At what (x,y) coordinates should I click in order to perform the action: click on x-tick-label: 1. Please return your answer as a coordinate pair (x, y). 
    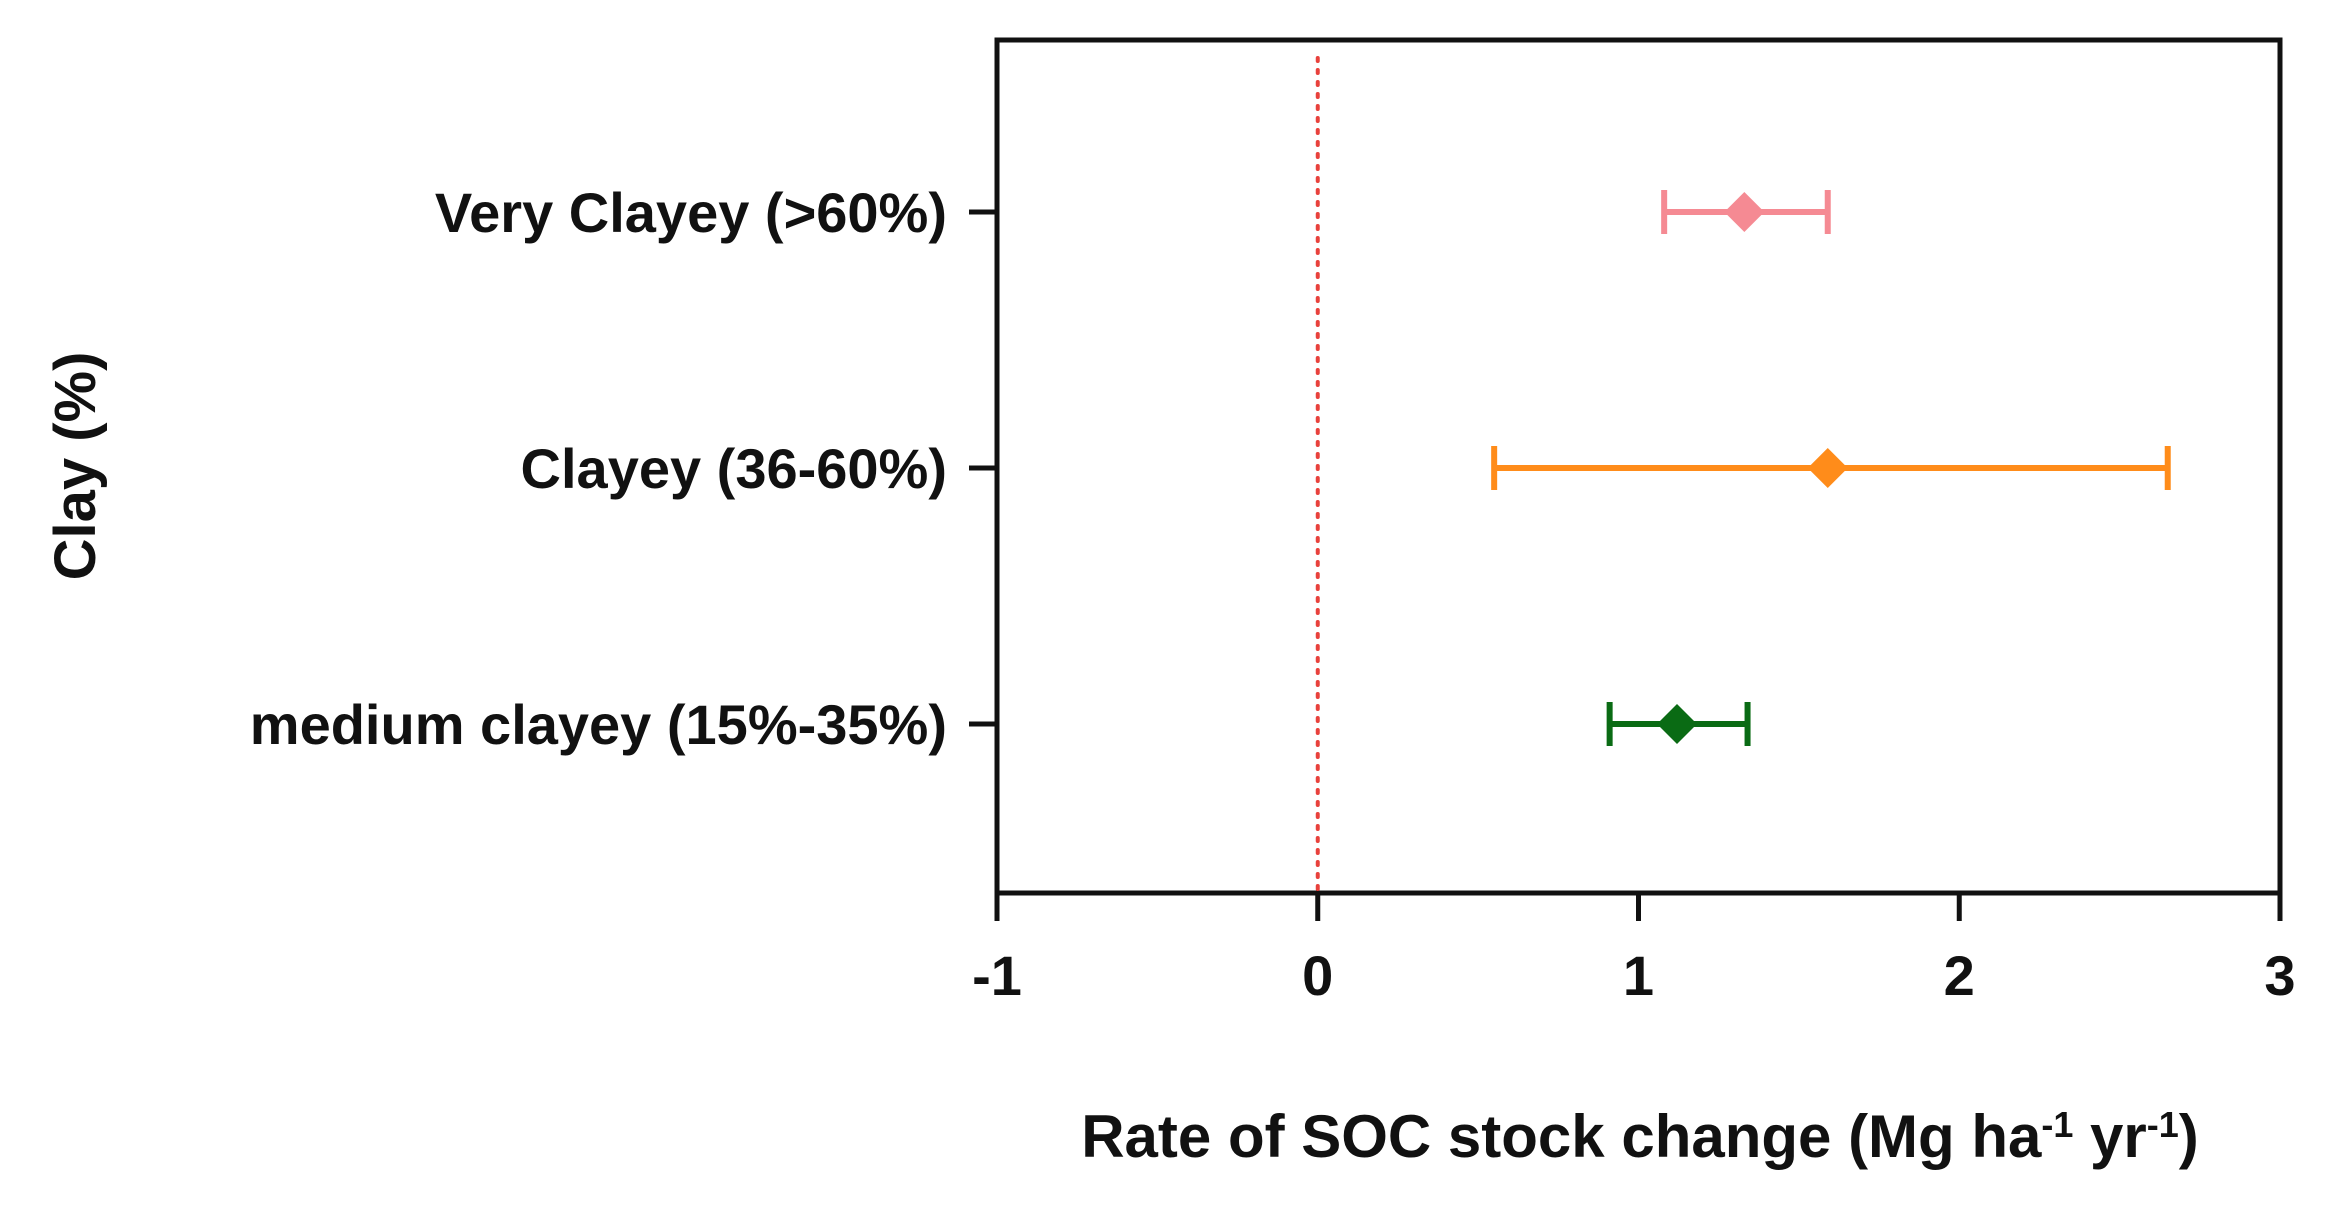
    Looking at the image, I should click on (1638, 975).